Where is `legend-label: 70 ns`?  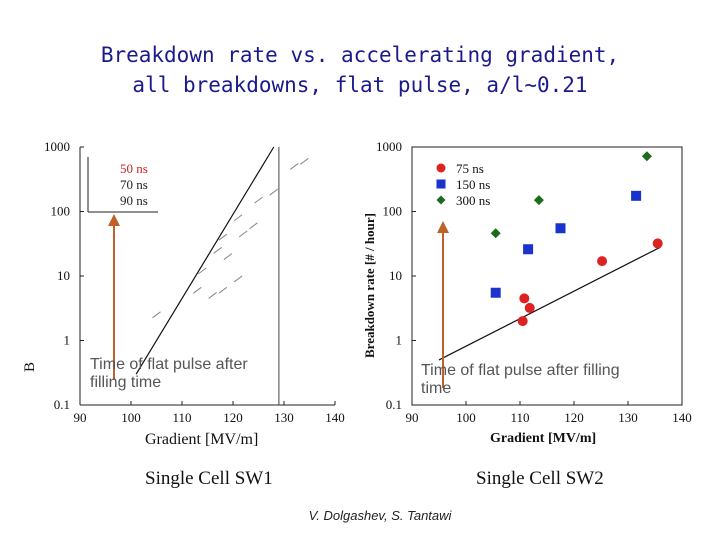
legend-label: 70 ns is located at coordinates (134, 184).